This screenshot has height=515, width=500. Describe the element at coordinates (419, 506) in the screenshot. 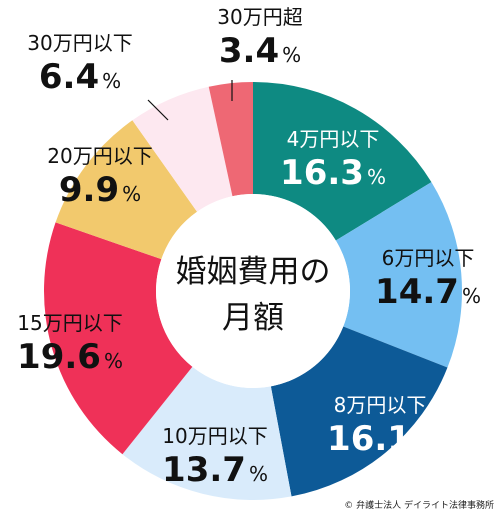

I see `copyright-notice: © 弁護士法人 デイライト法律事務所` at that location.